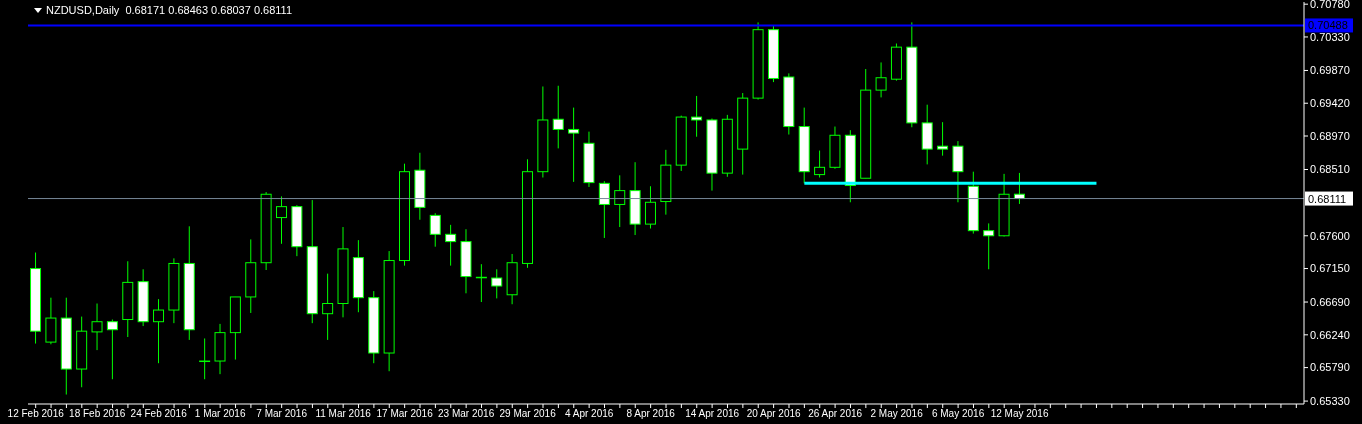  Describe the element at coordinates (1328, 25) in the screenshot. I see `ref-line-label: 0.70488` at that location.